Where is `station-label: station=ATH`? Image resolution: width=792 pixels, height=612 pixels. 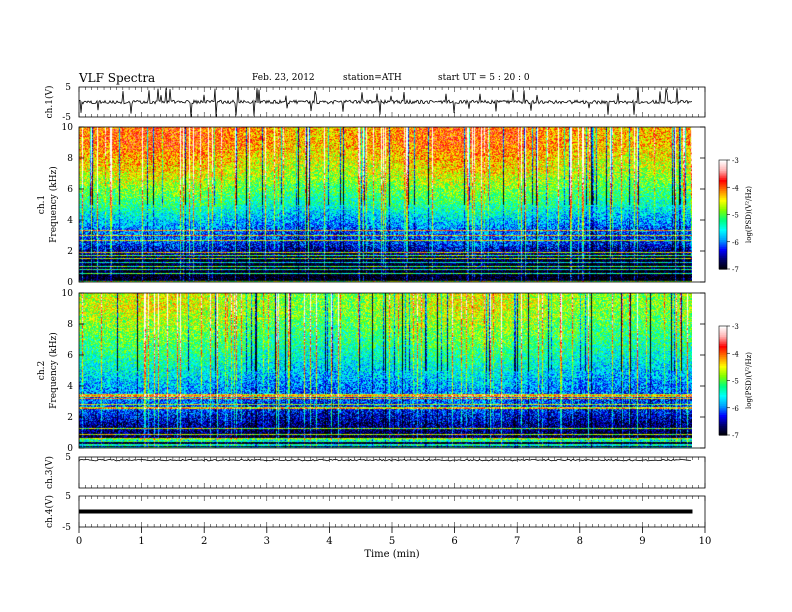
station-label: station=ATH is located at coordinates (372, 78).